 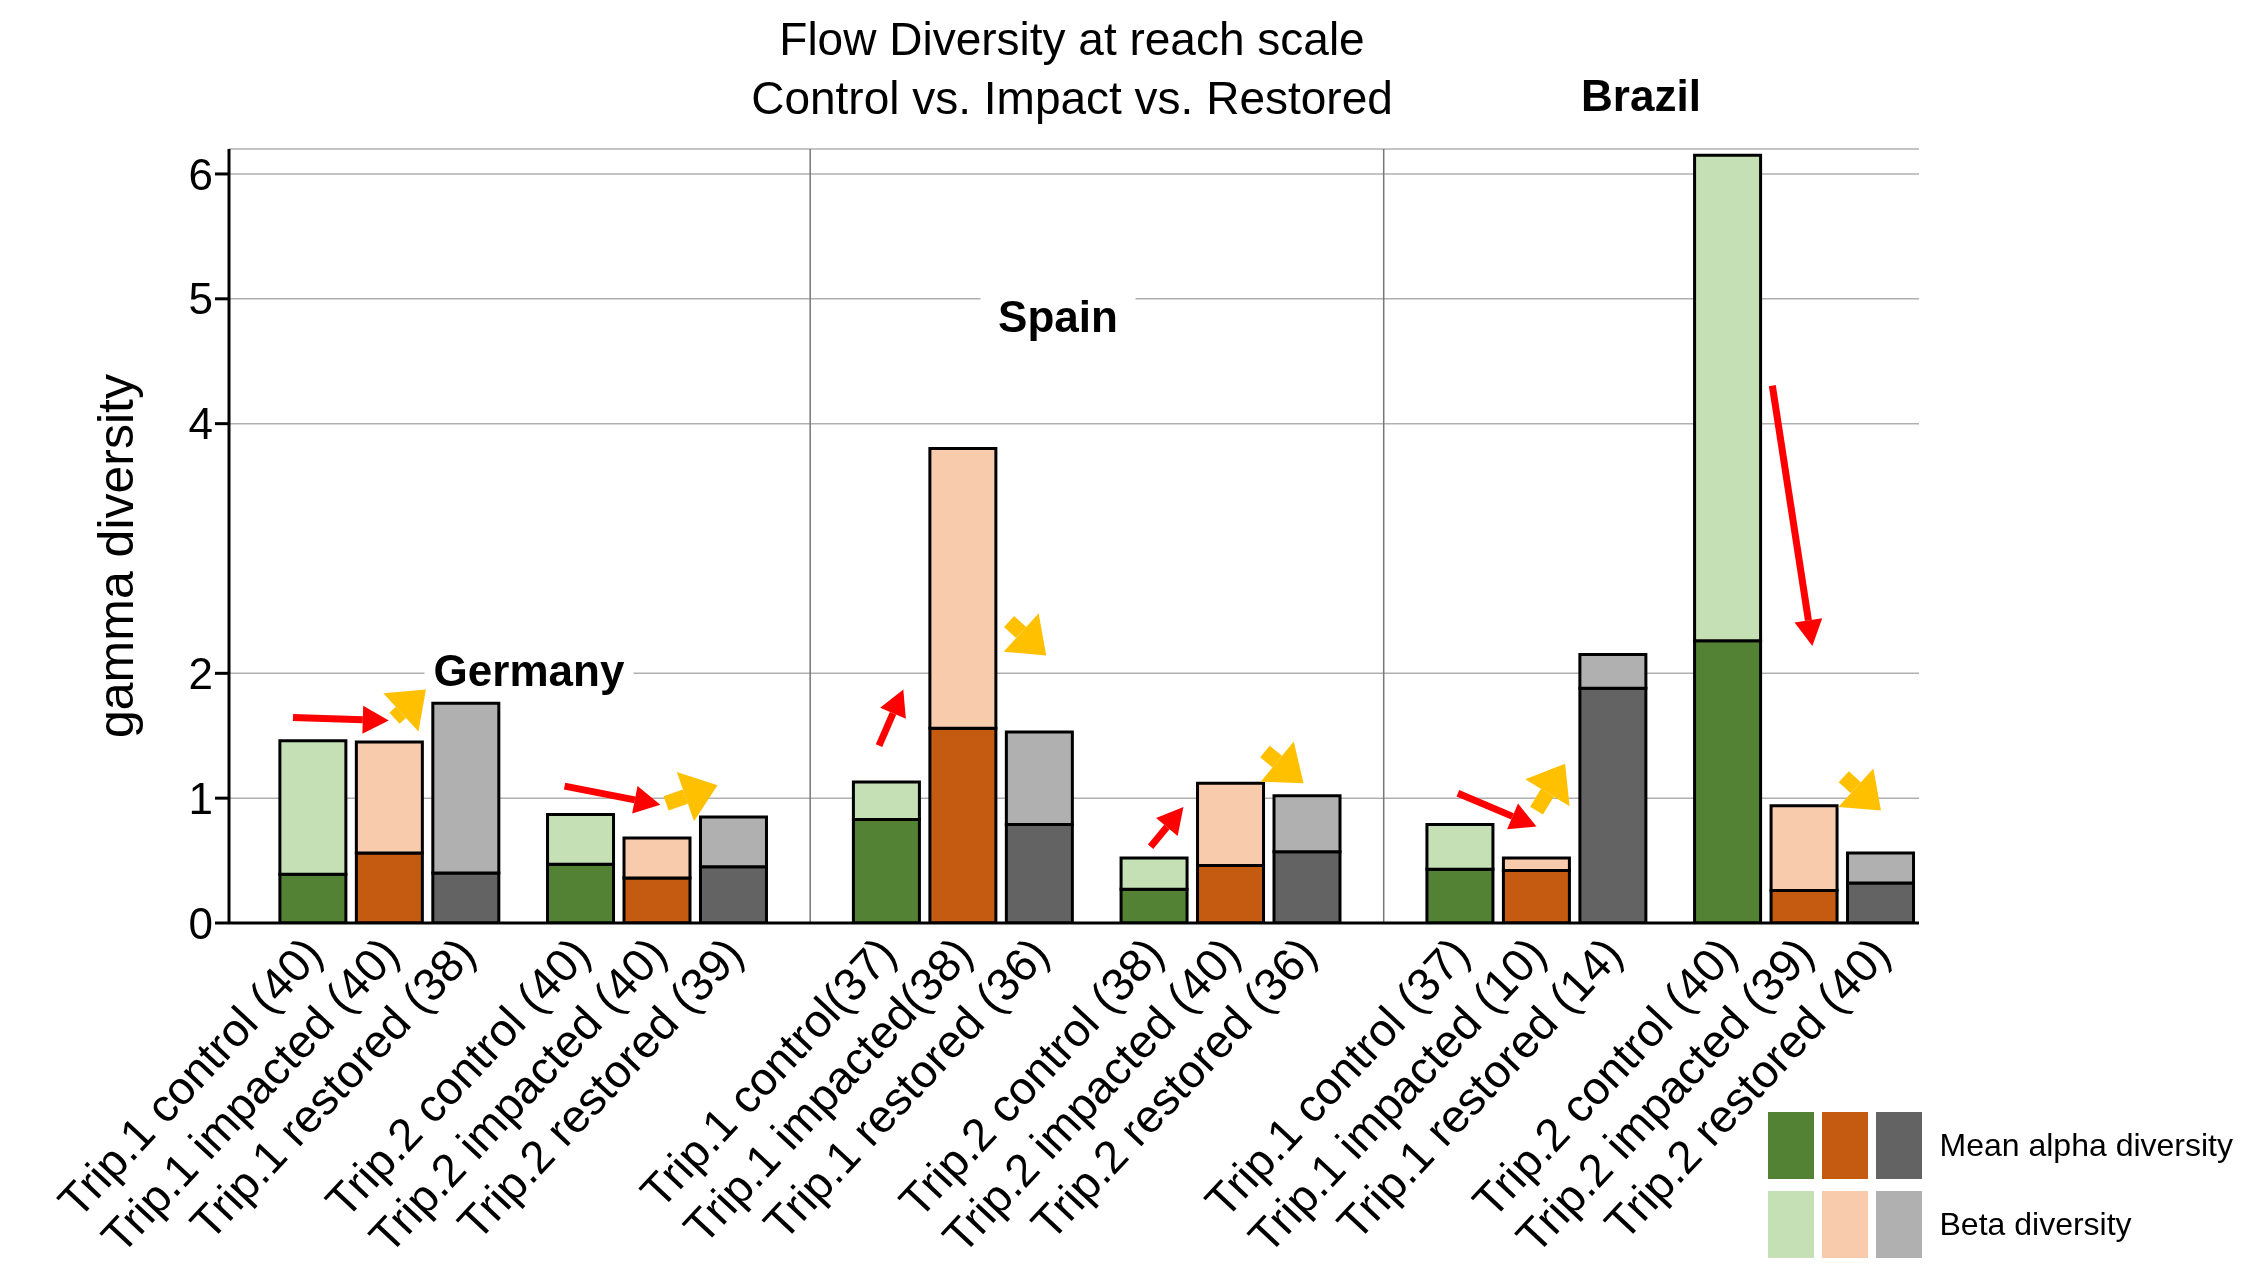 What do you see at coordinates (1641, 95) in the screenshot?
I see `text: Brazil` at bounding box center [1641, 95].